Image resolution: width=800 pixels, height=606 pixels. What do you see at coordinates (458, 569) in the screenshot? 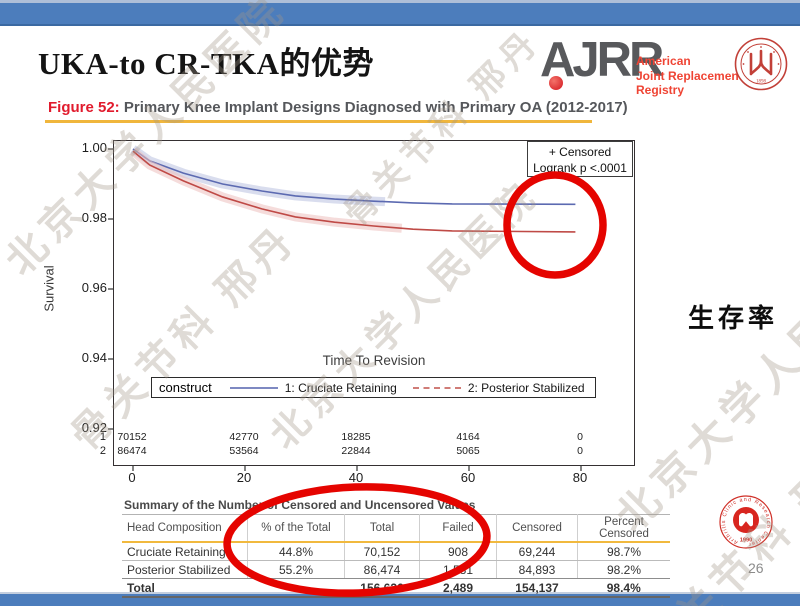
I see `summary-table-cell: 1,581` at bounding box center [458, 569].